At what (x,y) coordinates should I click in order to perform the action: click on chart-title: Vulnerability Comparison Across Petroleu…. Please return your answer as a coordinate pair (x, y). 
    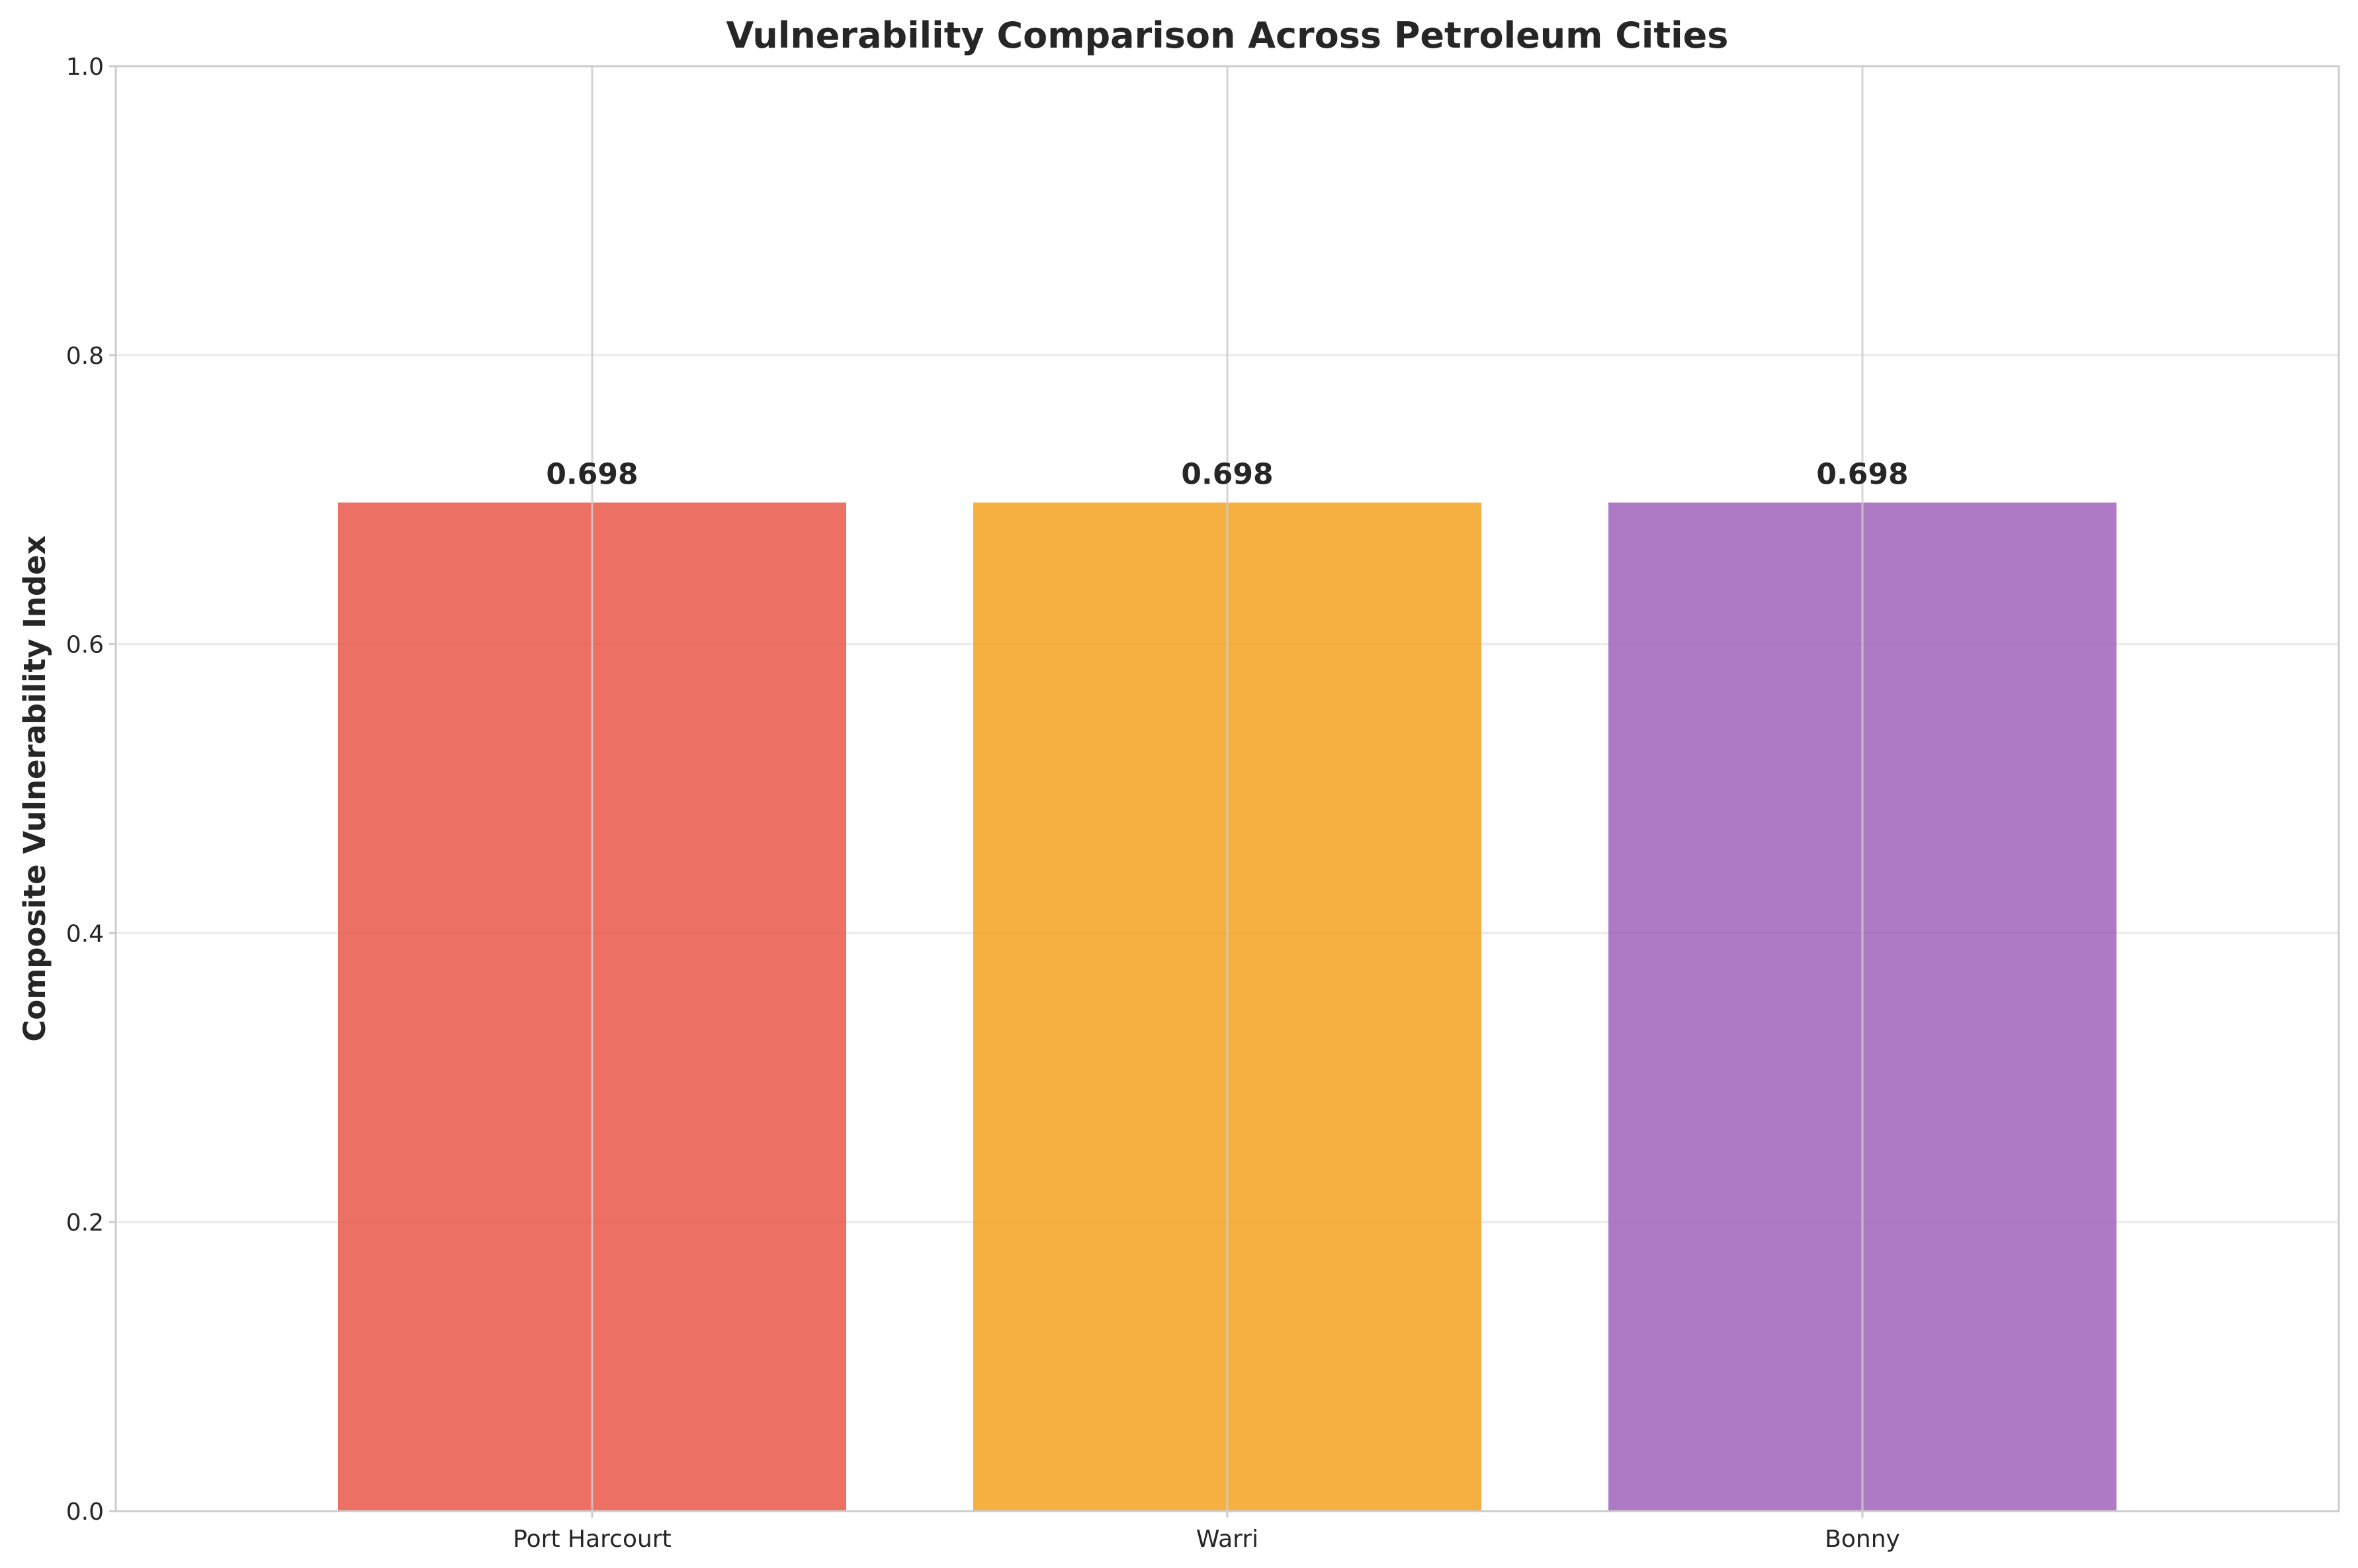
    Looking at the image, I should click on (1228, 35).